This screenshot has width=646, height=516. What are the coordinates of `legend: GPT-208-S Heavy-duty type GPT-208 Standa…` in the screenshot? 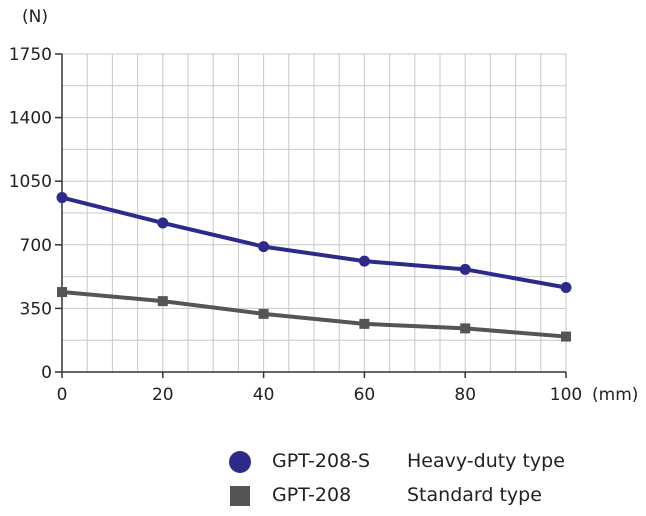 It's located at (429, 482).